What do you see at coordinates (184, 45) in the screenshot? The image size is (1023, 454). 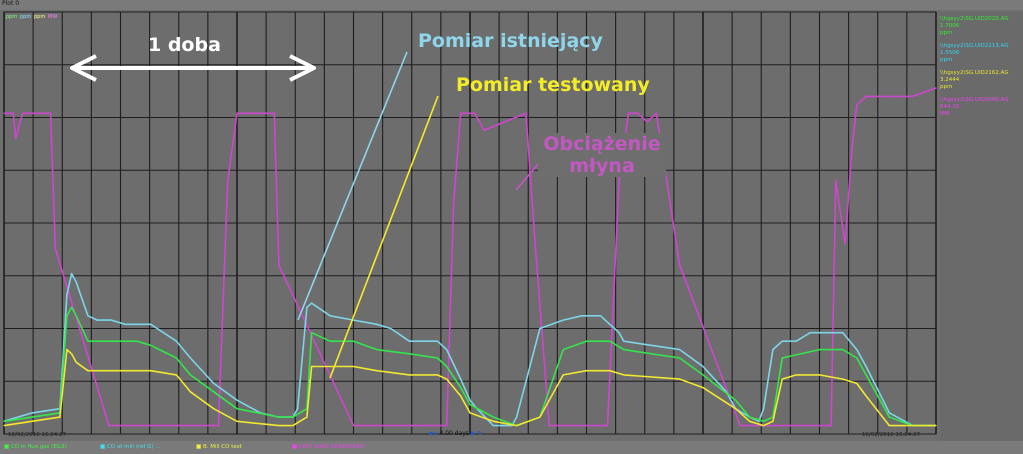 I see `annotation-day: 1 doba` at bounding box center [184, 45].